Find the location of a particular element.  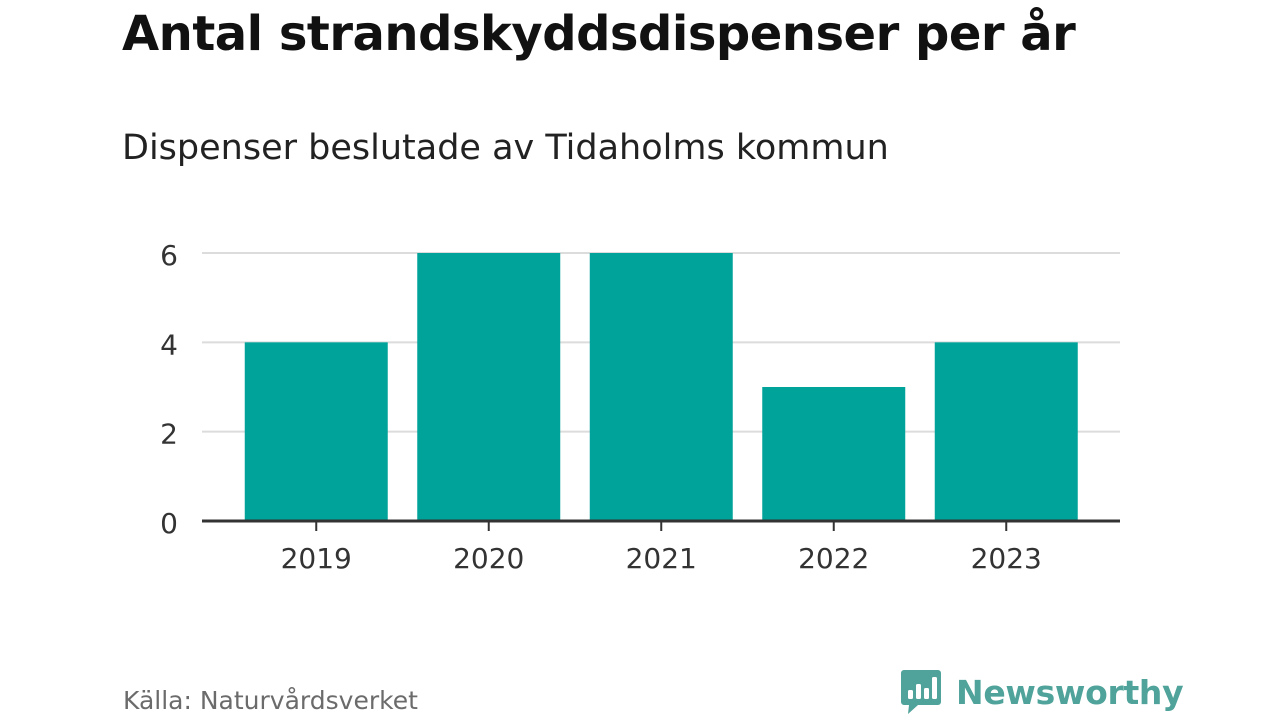

x-tick-label-2019: 2019 is located at coordinates (316, 558).